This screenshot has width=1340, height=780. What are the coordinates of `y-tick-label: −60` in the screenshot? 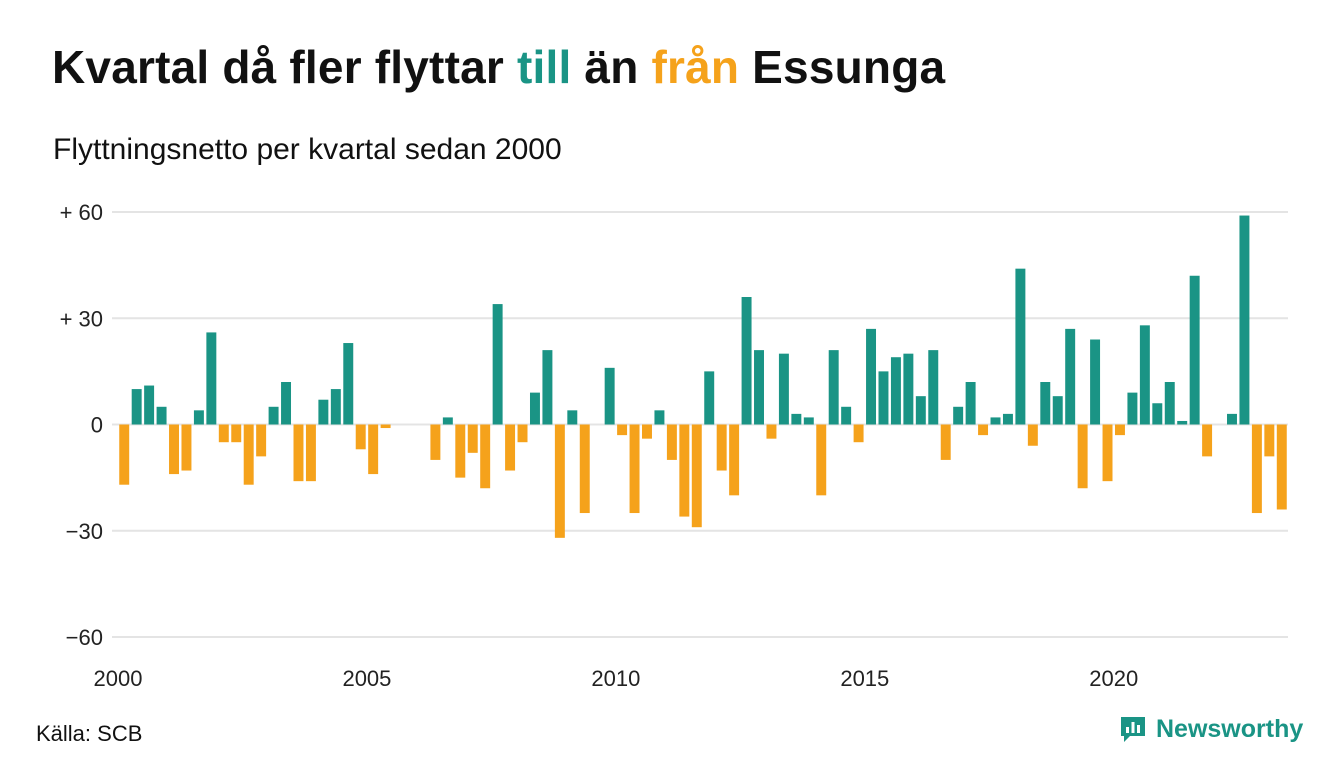 It's located at (84, 637).